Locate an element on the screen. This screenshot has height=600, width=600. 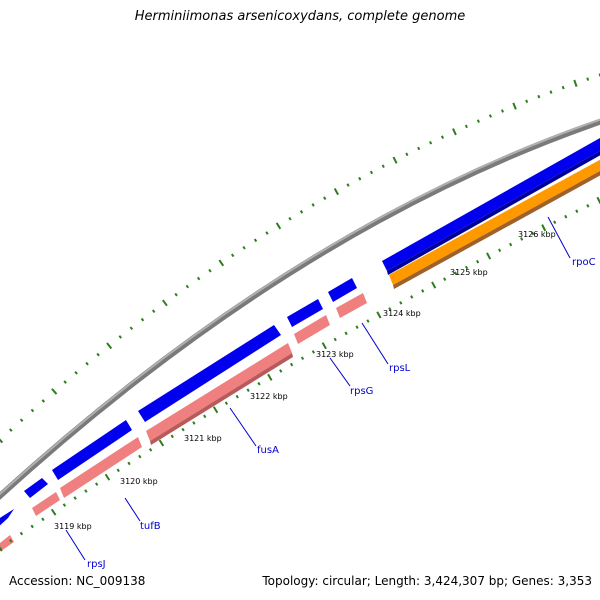
cds-rpoC is located at coordinates (491, 204).